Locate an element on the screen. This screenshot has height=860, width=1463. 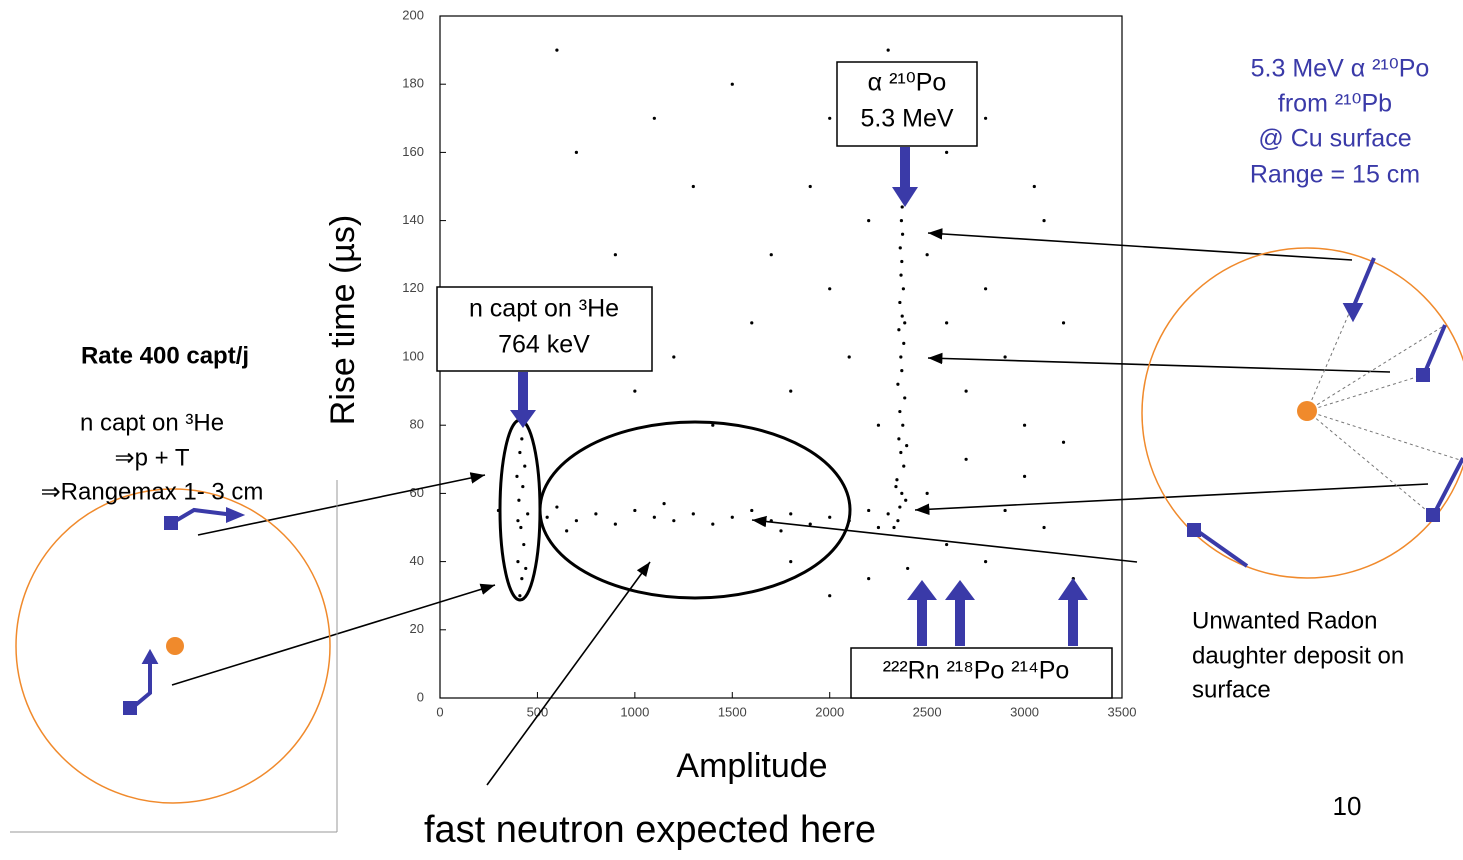
page-number: 10 is located at coordinates (1347, 806).